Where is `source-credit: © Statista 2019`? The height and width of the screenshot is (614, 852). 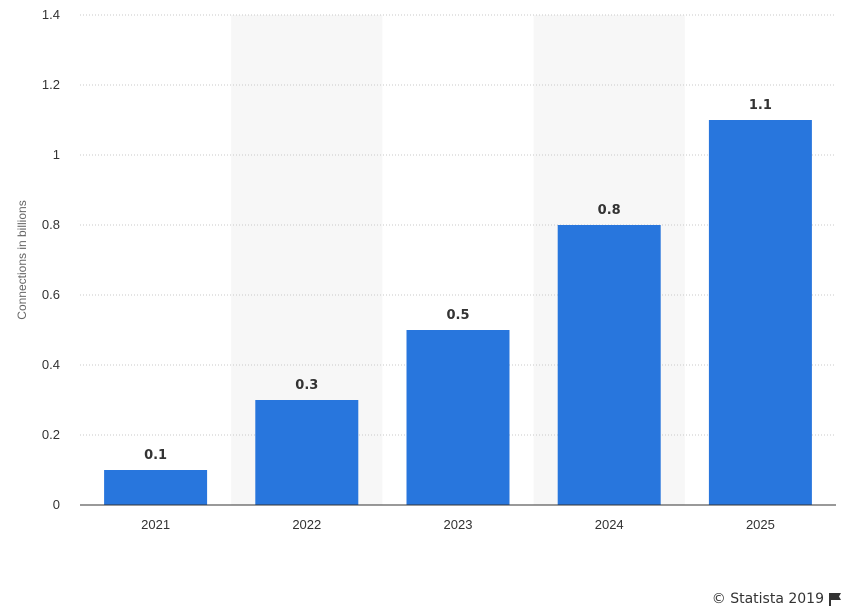
source-credit: © Statista 2019 is located at coordinates (777, 599).